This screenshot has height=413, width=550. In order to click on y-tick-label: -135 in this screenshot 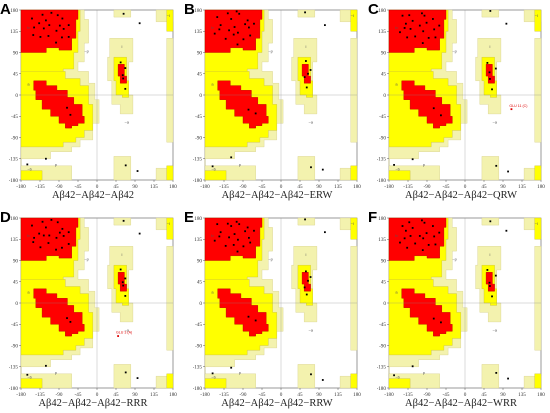, I will do `click(381, 160)`.